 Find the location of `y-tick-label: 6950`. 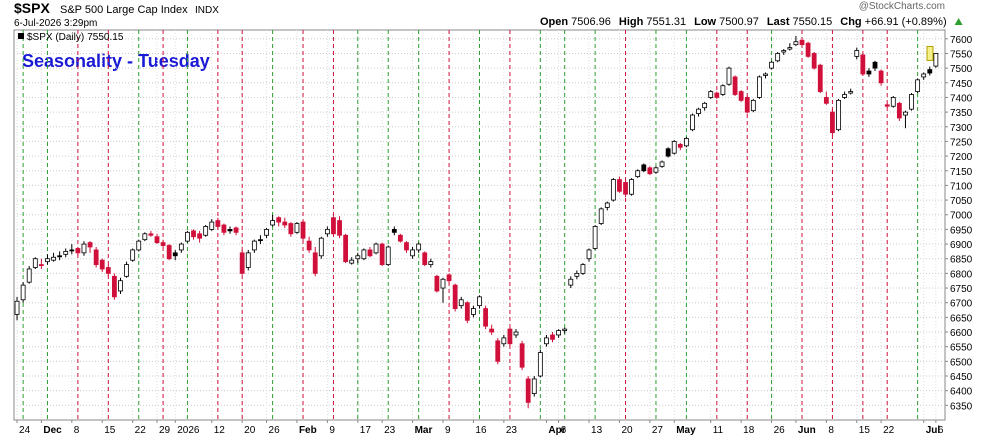

y-tick-label: 6950 is located at coordinates (961, 230).